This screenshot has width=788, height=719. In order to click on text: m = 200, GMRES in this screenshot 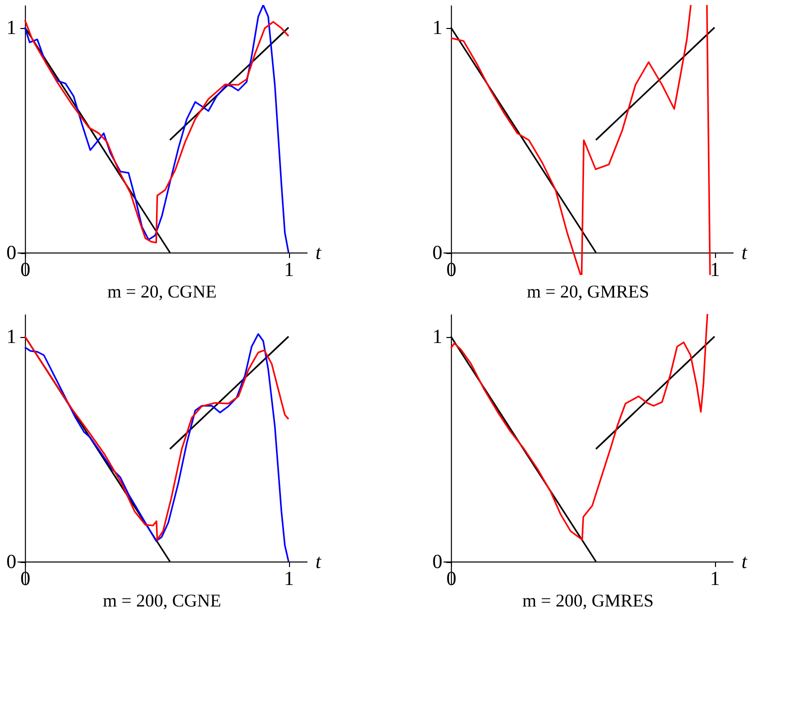, I will do `click(588, 600)`.